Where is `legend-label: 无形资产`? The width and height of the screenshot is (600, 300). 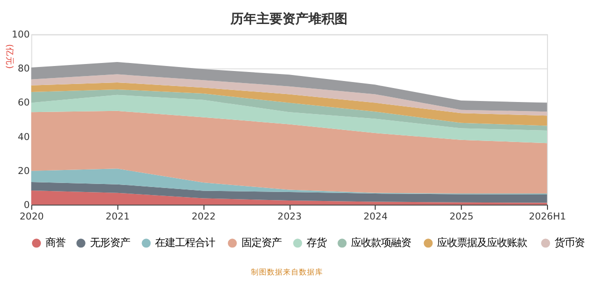
legend-label: 无形资产 is located at coordinates (110, 243).